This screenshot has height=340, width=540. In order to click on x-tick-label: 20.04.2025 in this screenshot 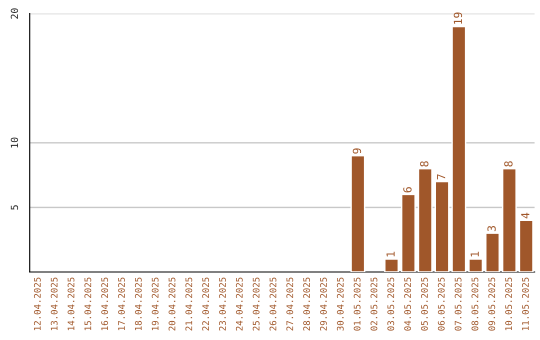, I will do `click(172, 304)`.